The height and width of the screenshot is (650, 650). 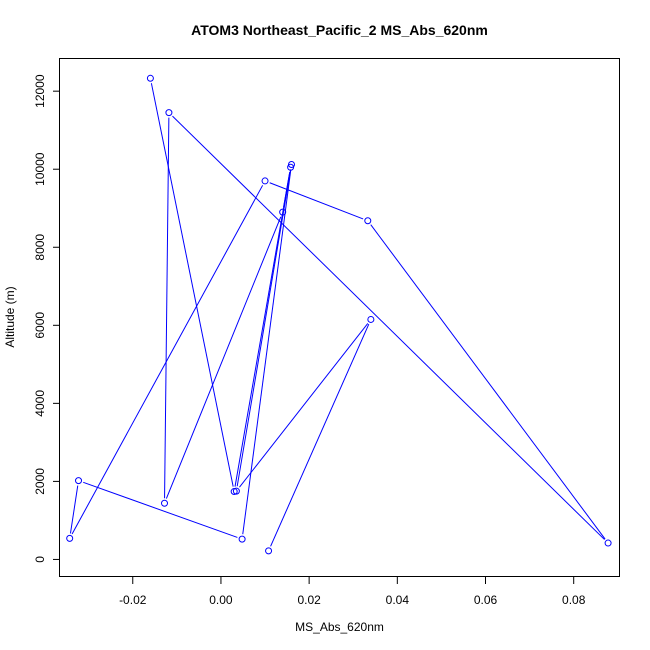 I want to click on x-tick-label: 0.08, so click(x=574, y=600).